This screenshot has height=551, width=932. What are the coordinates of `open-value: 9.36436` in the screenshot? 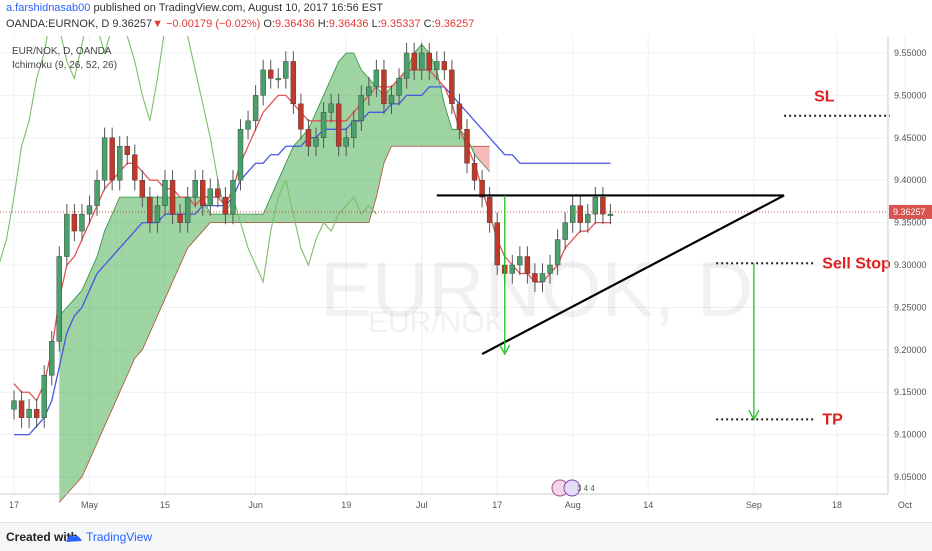 It's located at (294, 24).